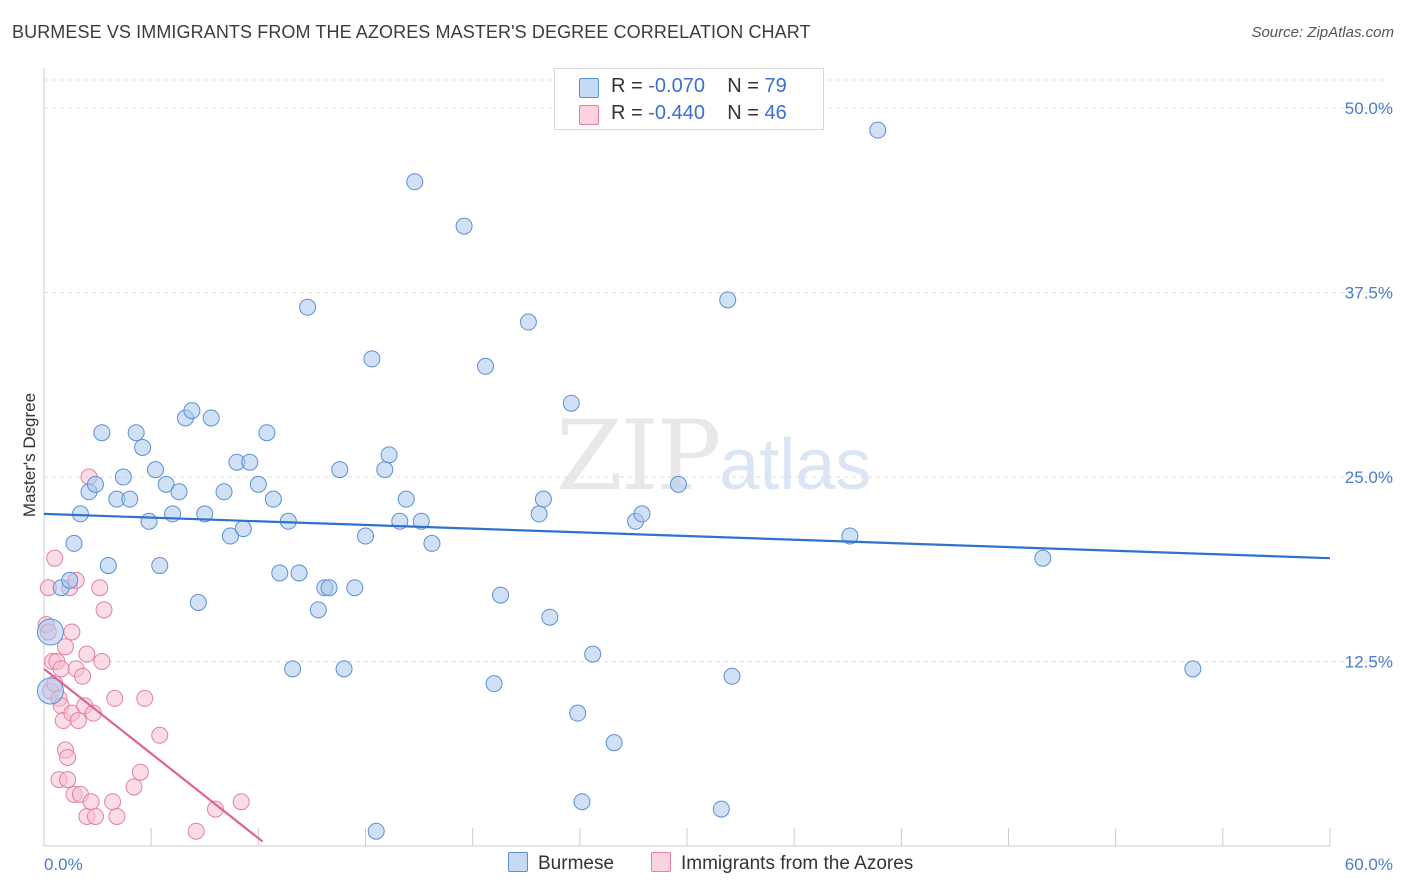 The height and width of the screenshot is (892, 1406). What do you see at coordinates (589, 115) in the screenshot?
I see `azores-swatch` at bounding box center [589, 115].